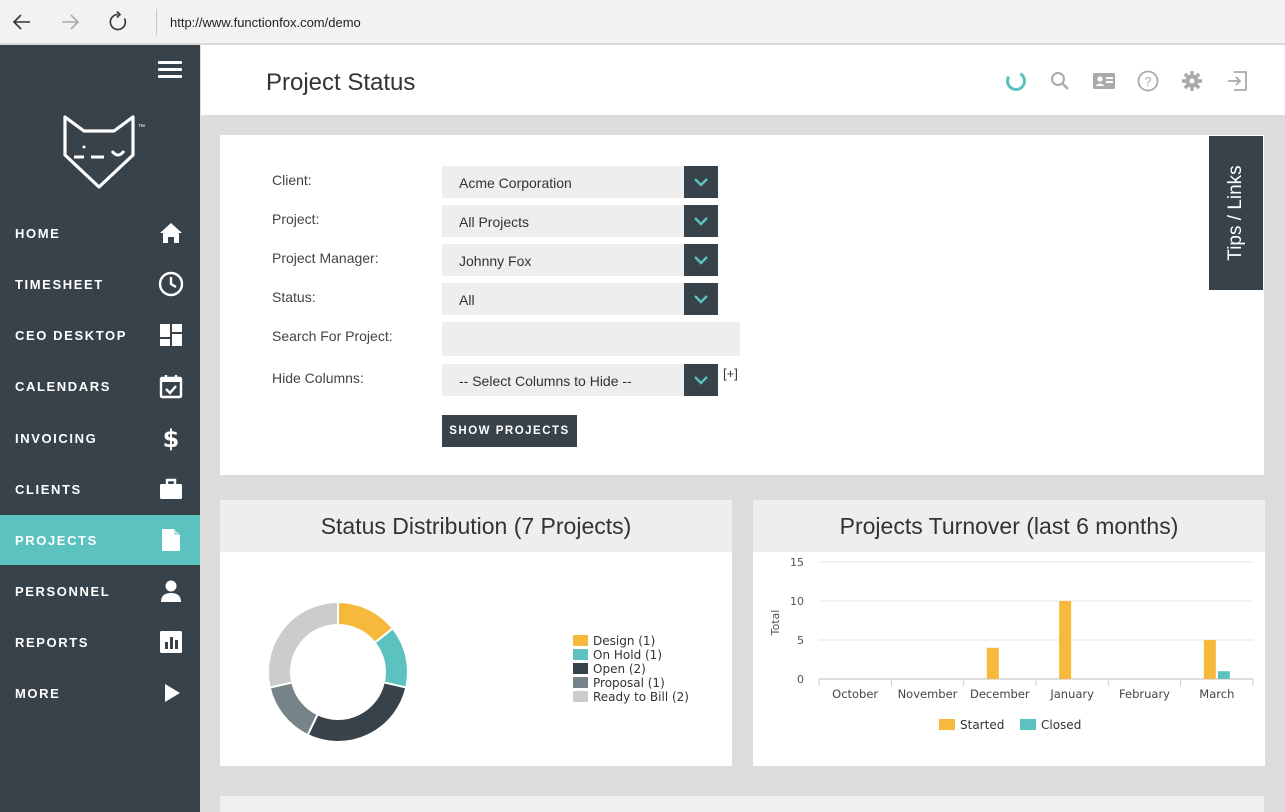 The width and height of the screenshot is (1285, 812). I want to click on legend-item-label: Open (2), so click(619, 669).